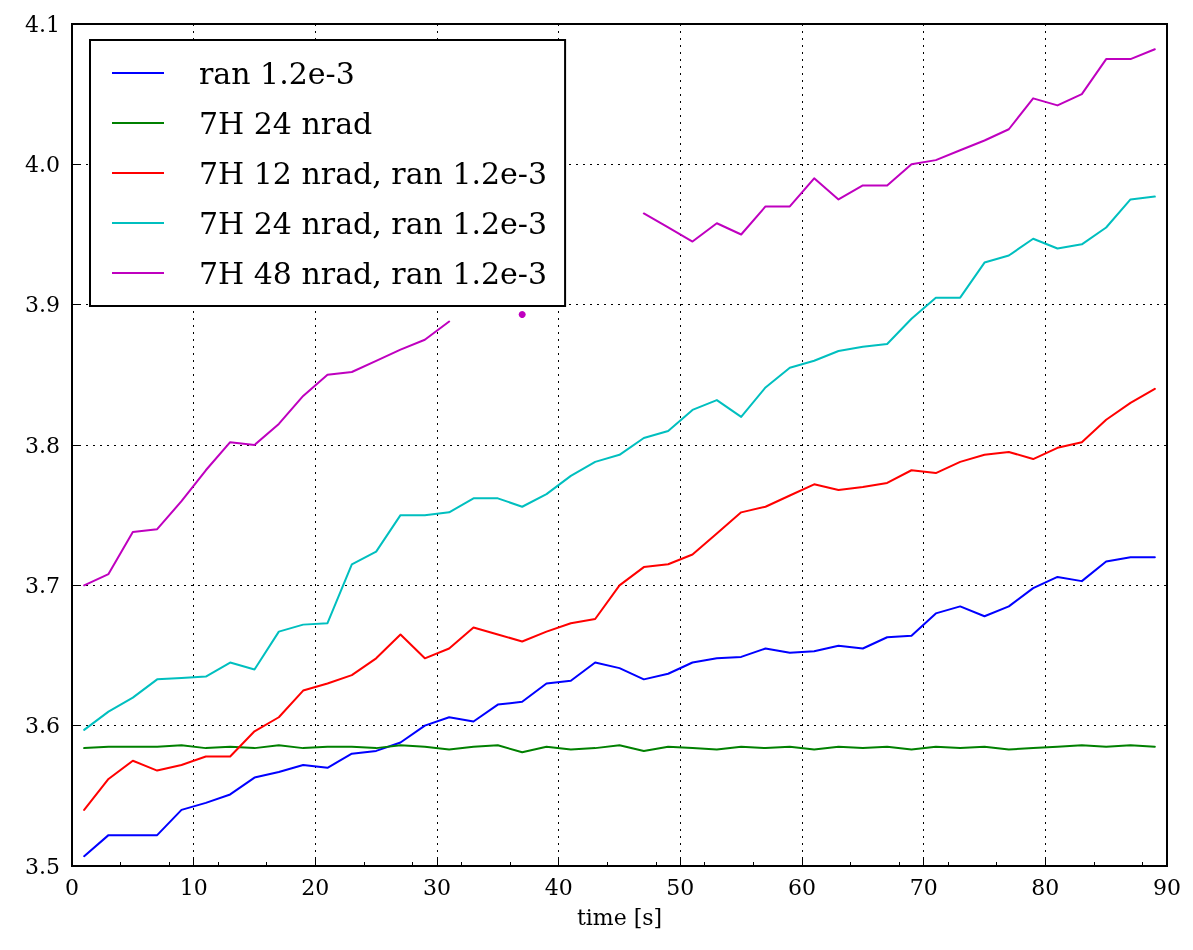 The height and width of the screenshot is (950, 1193). I want to click on x-tick-label: 90, so click(1167, 887).